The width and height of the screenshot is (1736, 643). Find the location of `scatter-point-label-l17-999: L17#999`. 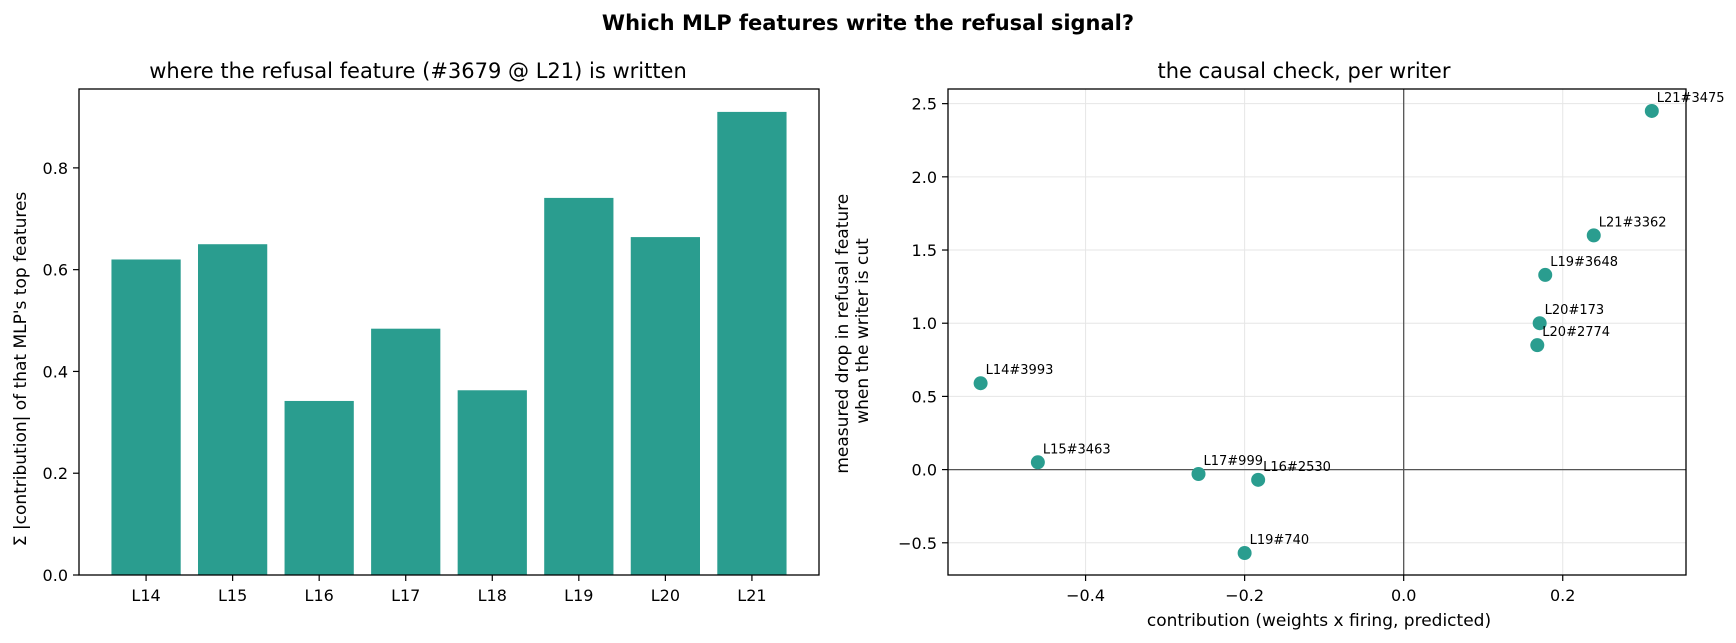

scatter-point-label-l17-999: L17#999 is located at coordinates (1234, 461).